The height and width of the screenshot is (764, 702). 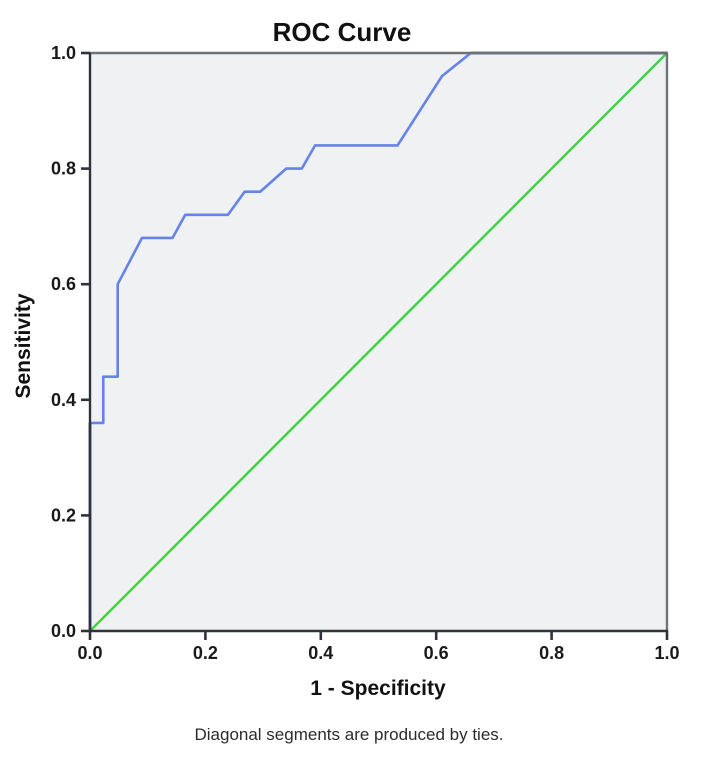 I want to click on y-tick-label: 0.8, so click(x=63, y=169).